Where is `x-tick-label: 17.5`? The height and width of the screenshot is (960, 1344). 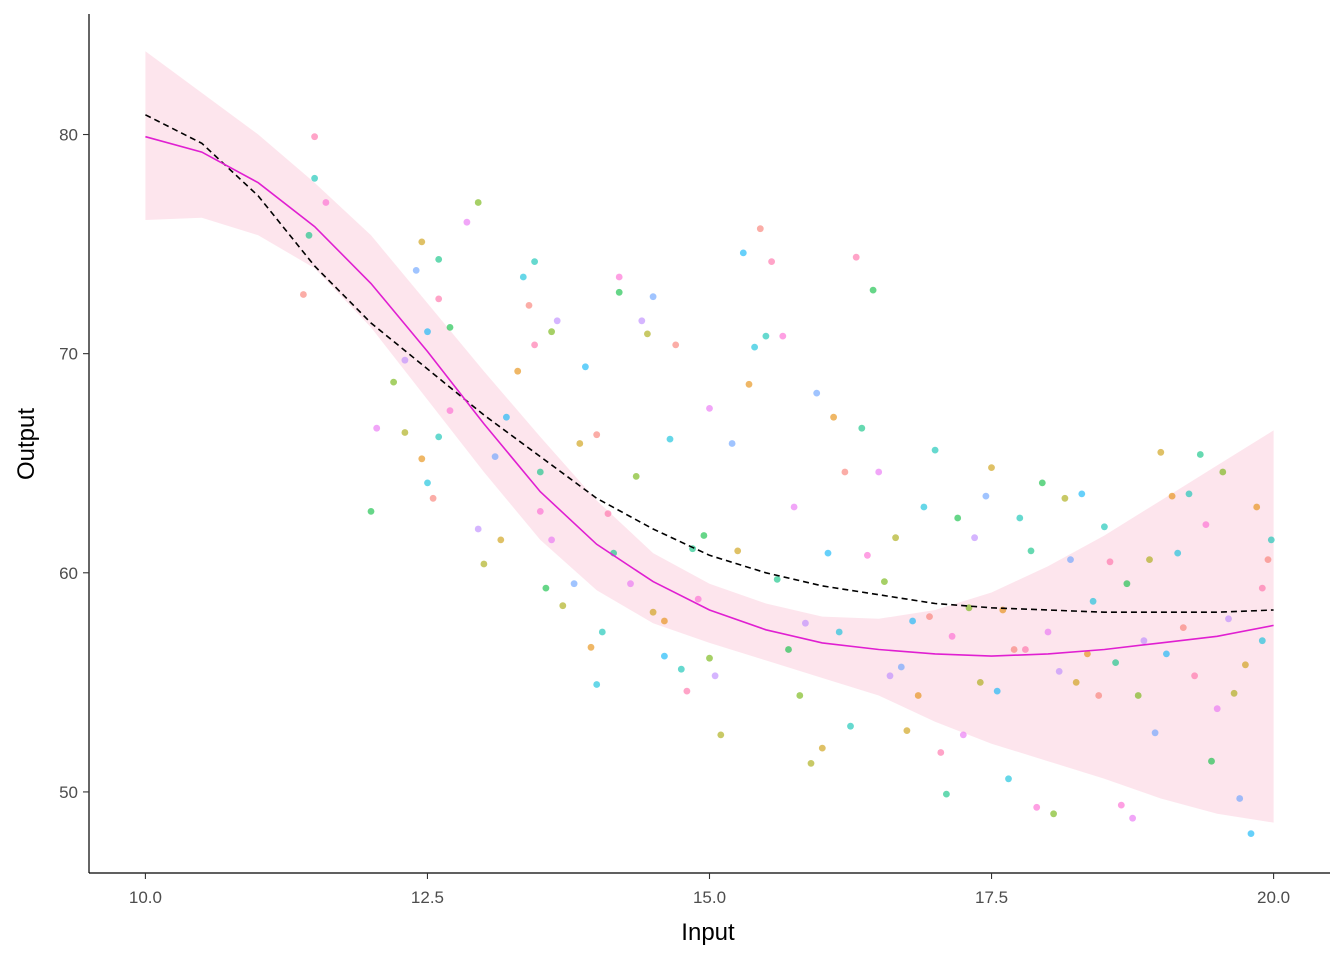 x-tick-label: 17.5 is located at coordinates (991, 897).